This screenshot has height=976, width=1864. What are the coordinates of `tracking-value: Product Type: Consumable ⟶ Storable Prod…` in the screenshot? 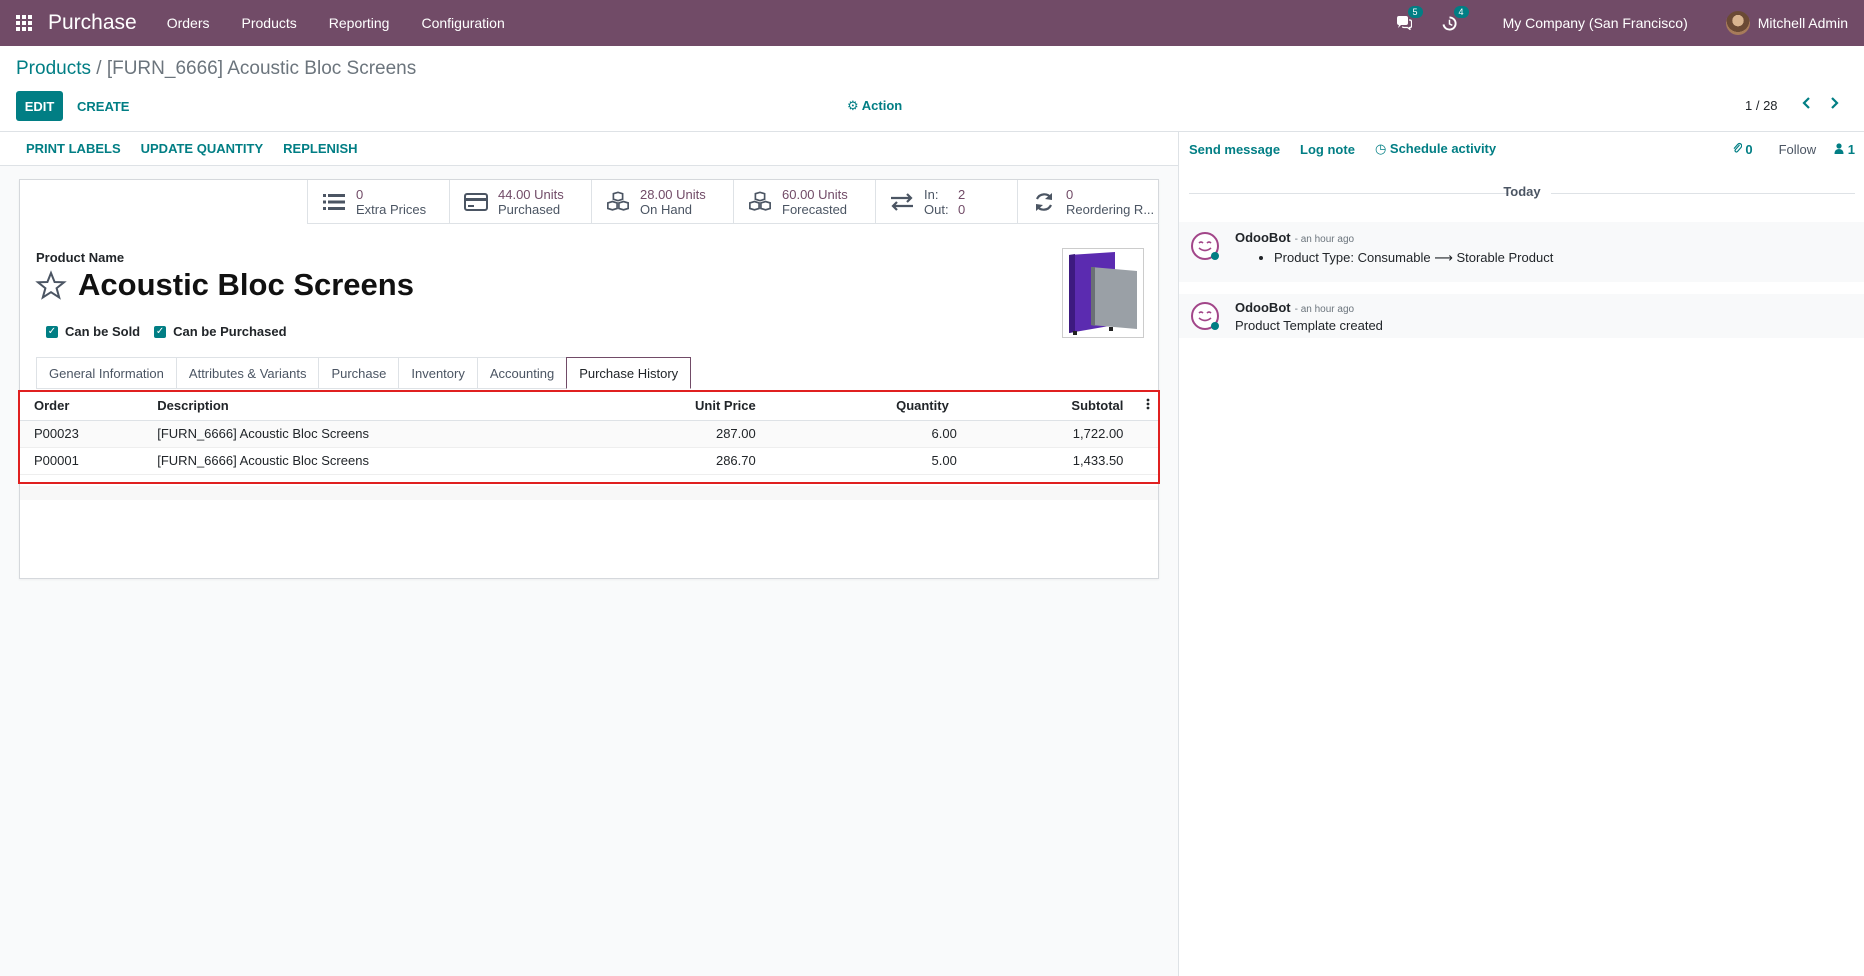 It's located at (1413, 258).